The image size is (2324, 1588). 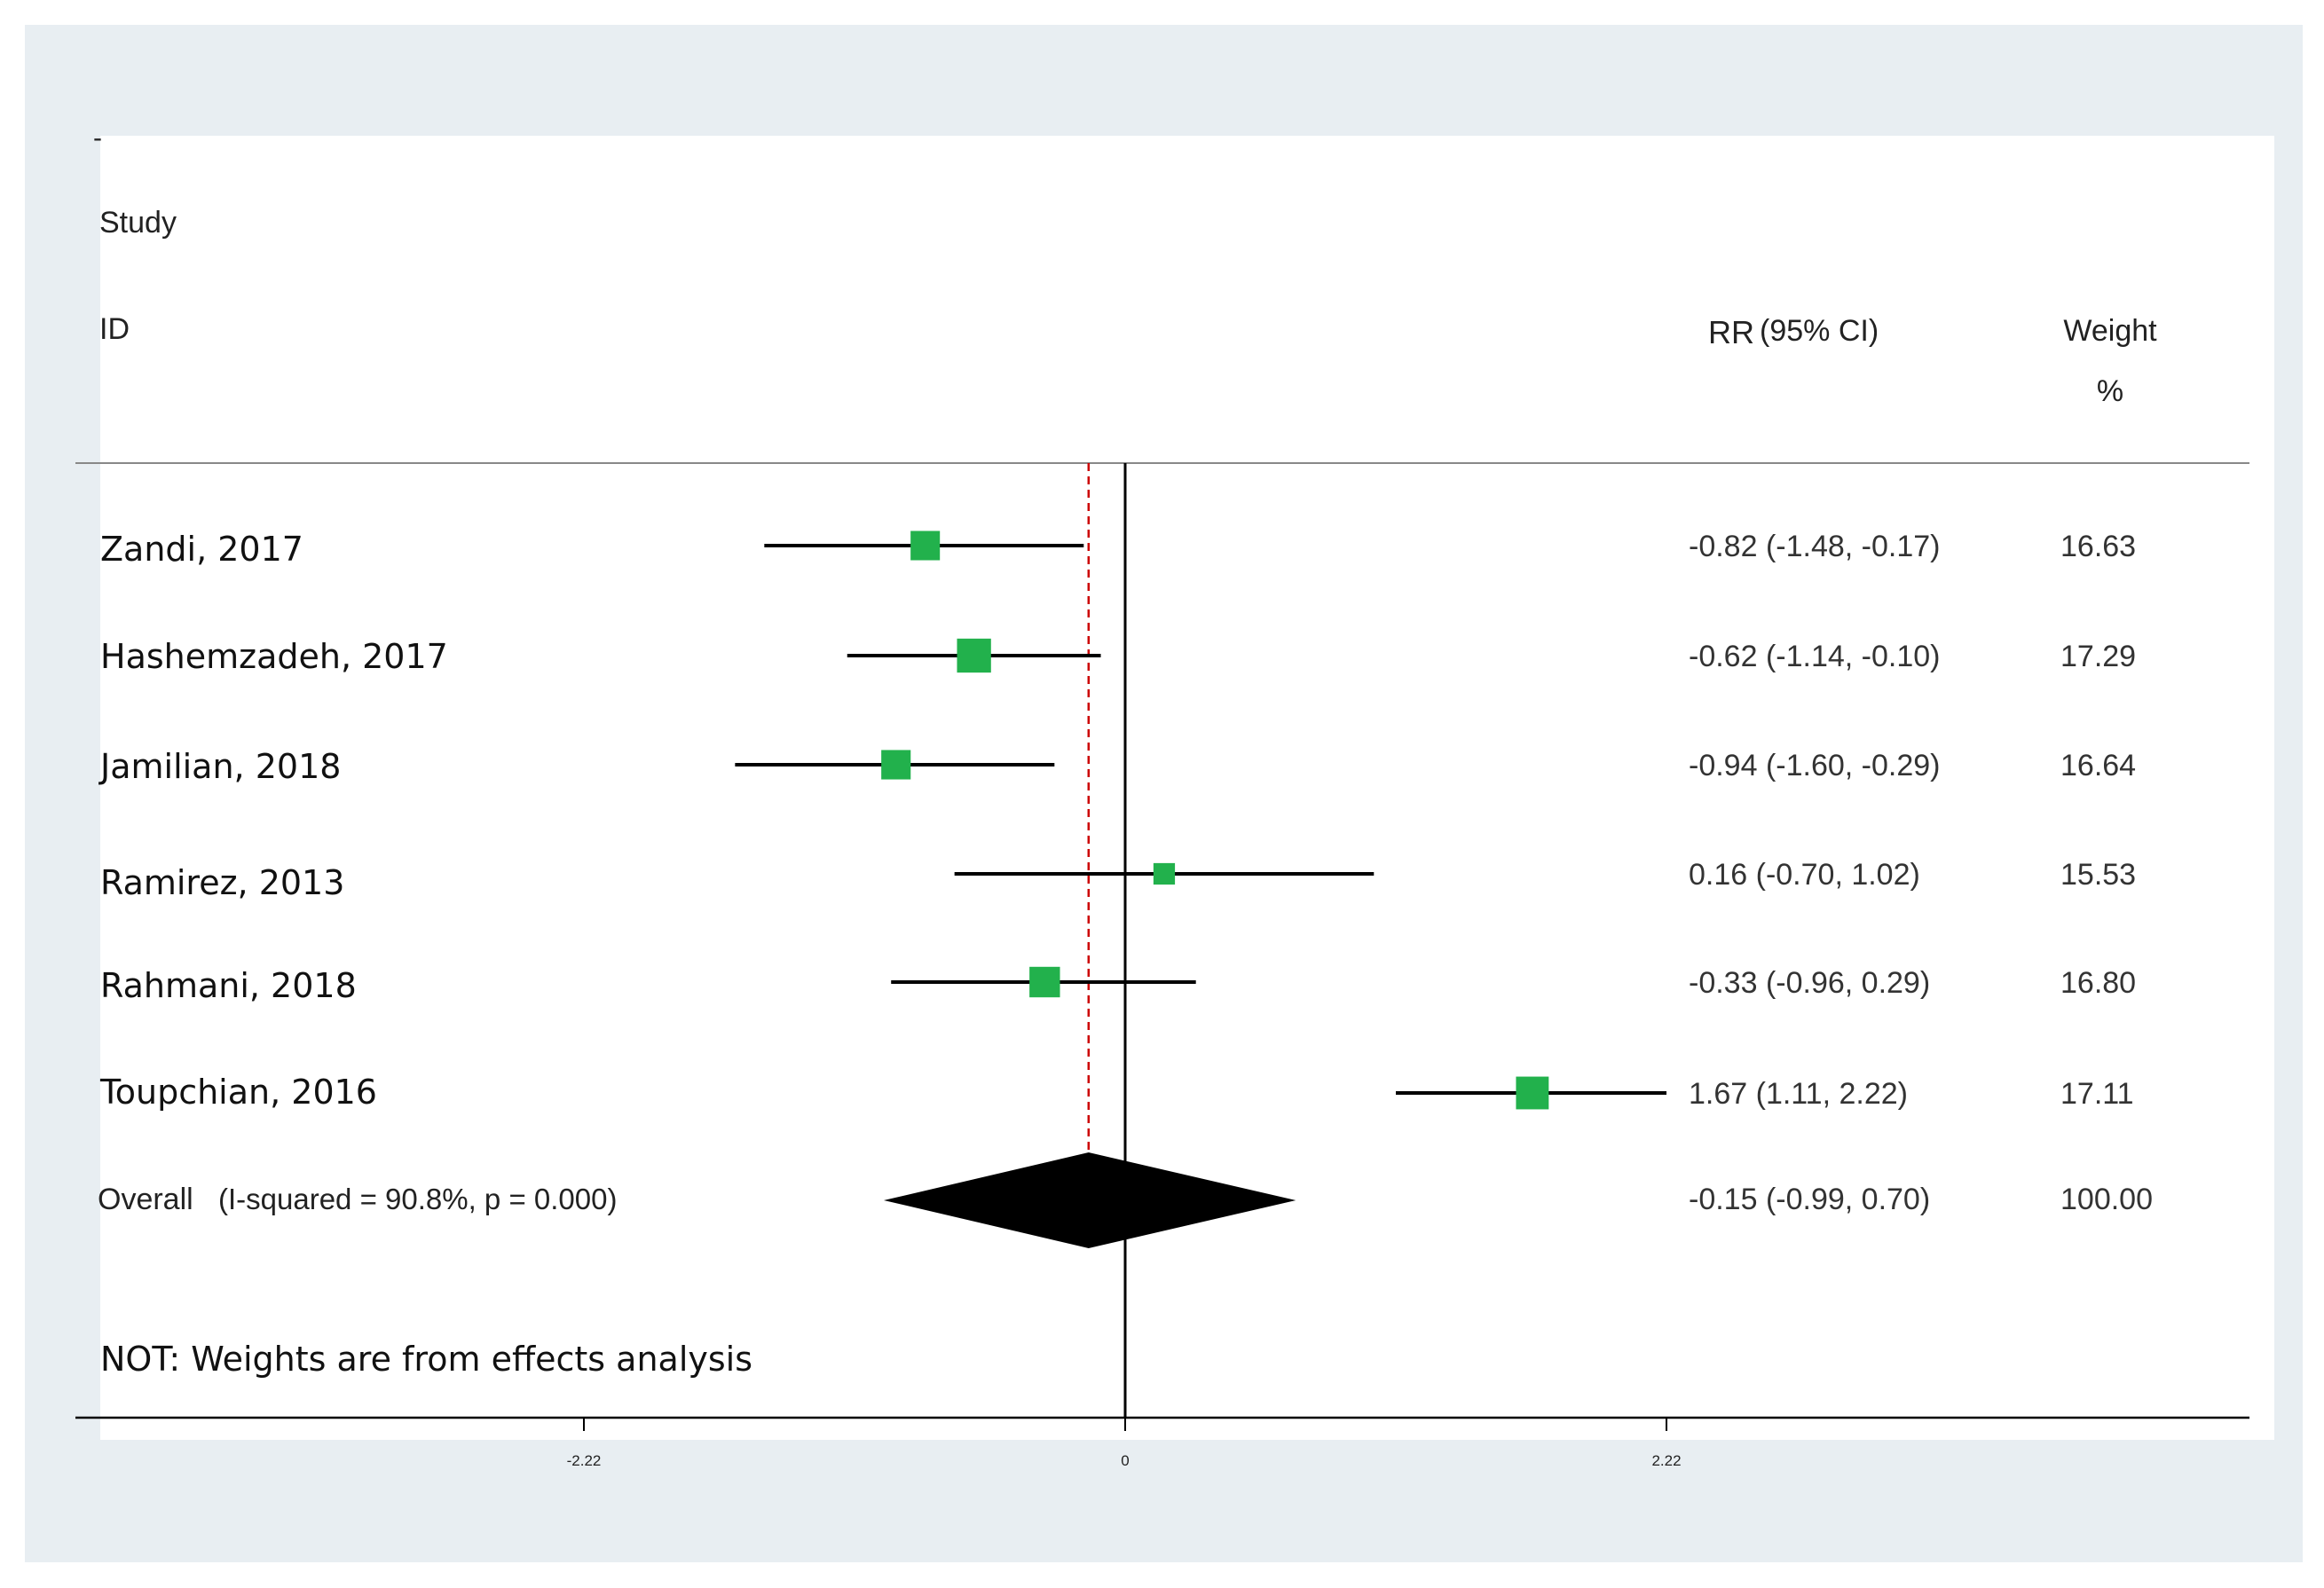 I want to click on weights-note: NOT: Weights are from effects analysis, so click(x=426, y=1359).